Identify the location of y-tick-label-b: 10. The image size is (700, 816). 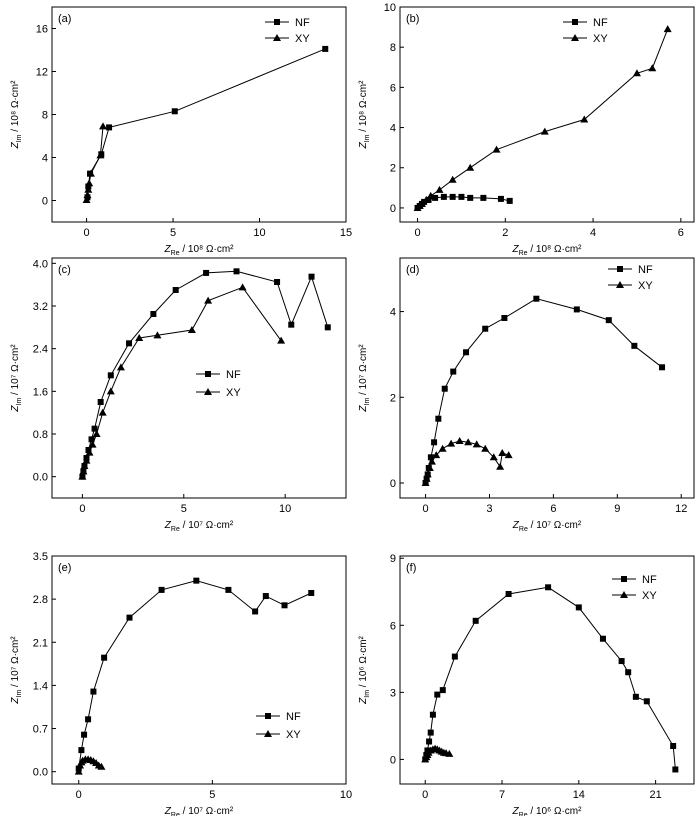
(390, 8).